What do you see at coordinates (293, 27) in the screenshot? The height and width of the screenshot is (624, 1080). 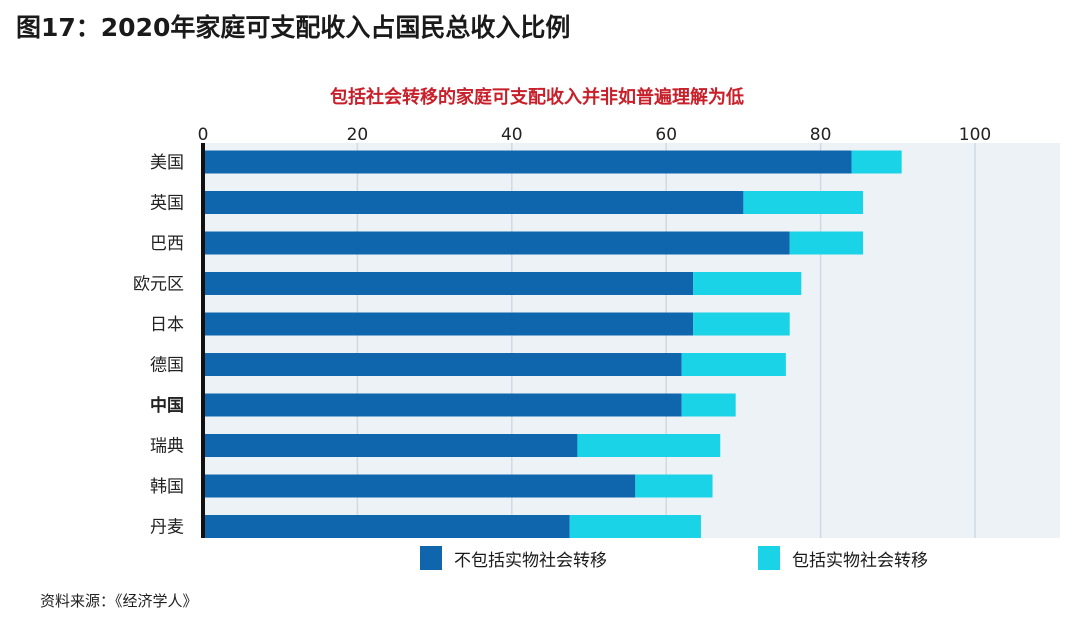 I see `figure-title: 图17：2020年家庭可支配收入占国民总收入比例` at bounding box center [293, 27].